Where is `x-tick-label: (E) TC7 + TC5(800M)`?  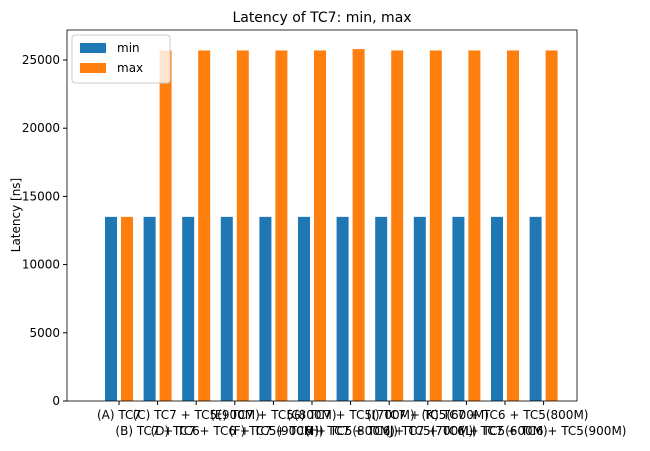
x-tick-label: (E) TC7 + TC5(800M) is located at coordinates (273, 415).